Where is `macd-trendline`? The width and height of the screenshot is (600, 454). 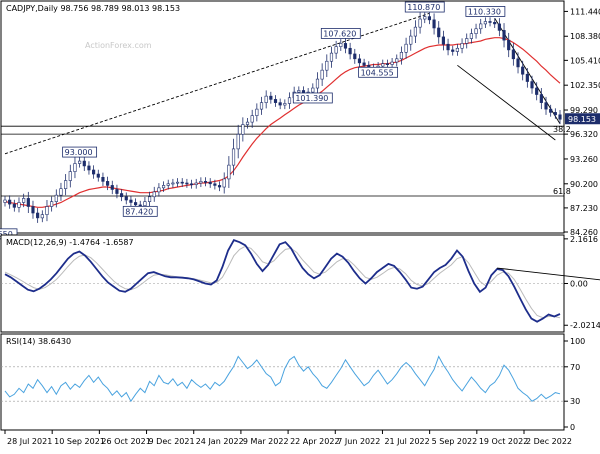
macd-trendline is located at coordinates (548, 274).